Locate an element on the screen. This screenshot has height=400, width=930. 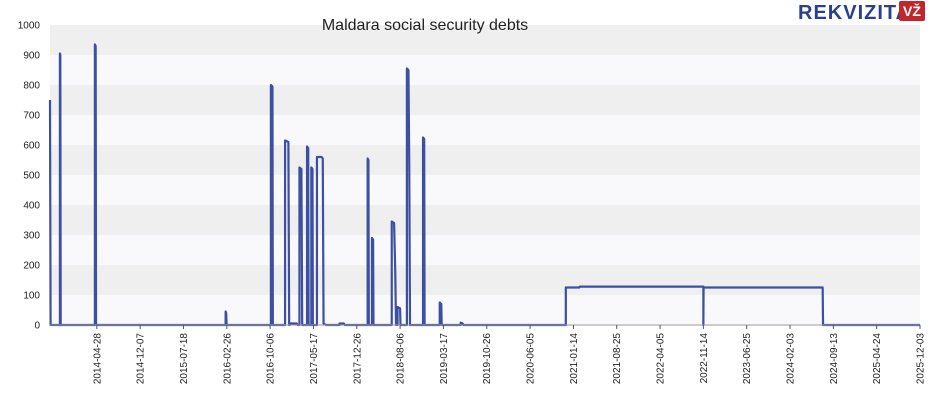
y-axis: 0 100 200 300 400 500 600 700 800 900 1000 is located at coordinates (29, 176).